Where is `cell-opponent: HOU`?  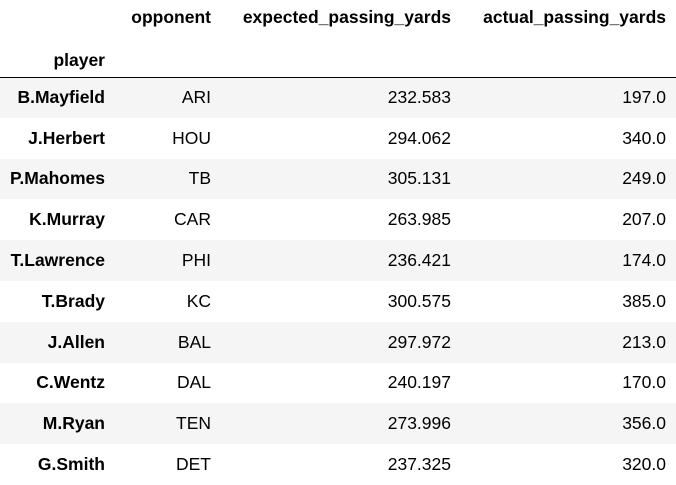 cell-opponent: HOU is located at coordinates (191, 137).